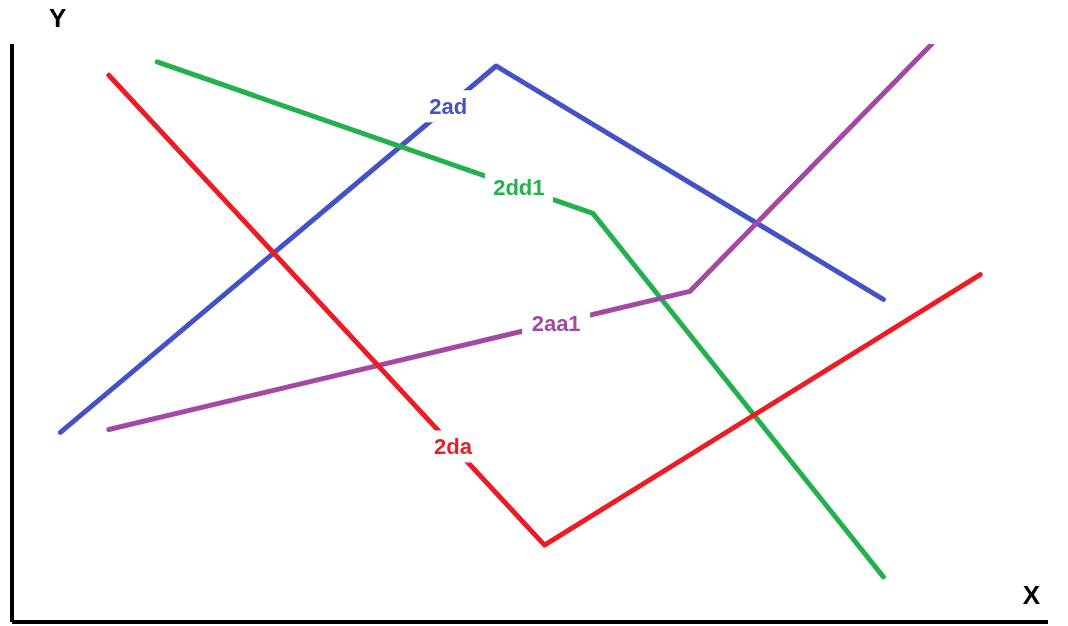 This screenshot has width=1068, height=626. What do you see at coordinates (448, 106) in the screenshot?
I see `series-label: 2ad` at bounding box center [448, 106].